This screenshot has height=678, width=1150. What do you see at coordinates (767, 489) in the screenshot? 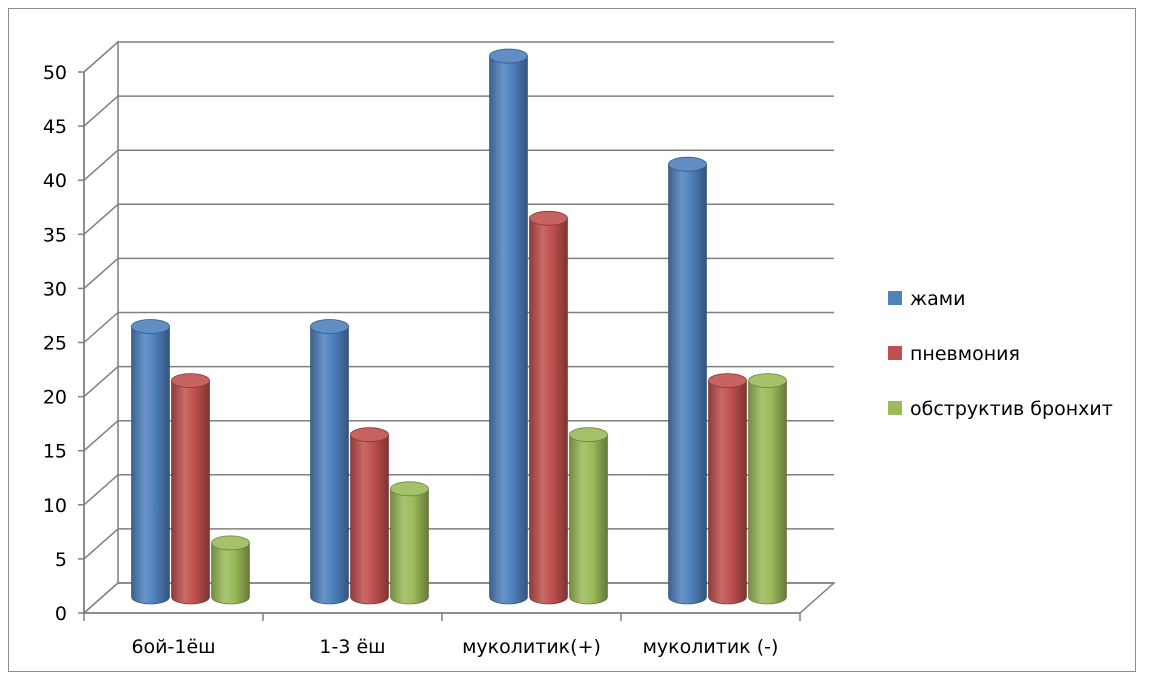
I see `bar-обструктив-бронхит-4` at bounding box center [767, 489].